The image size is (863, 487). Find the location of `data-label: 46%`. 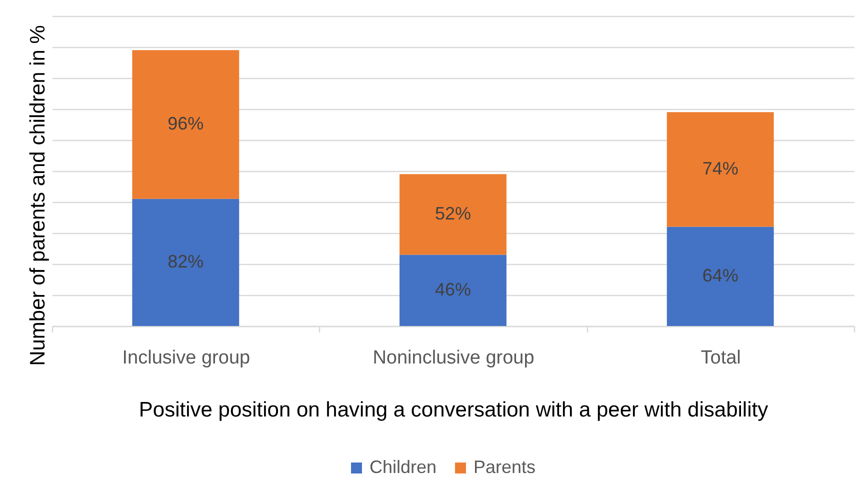

data-label: 46% is located at coordinates (453, 289).